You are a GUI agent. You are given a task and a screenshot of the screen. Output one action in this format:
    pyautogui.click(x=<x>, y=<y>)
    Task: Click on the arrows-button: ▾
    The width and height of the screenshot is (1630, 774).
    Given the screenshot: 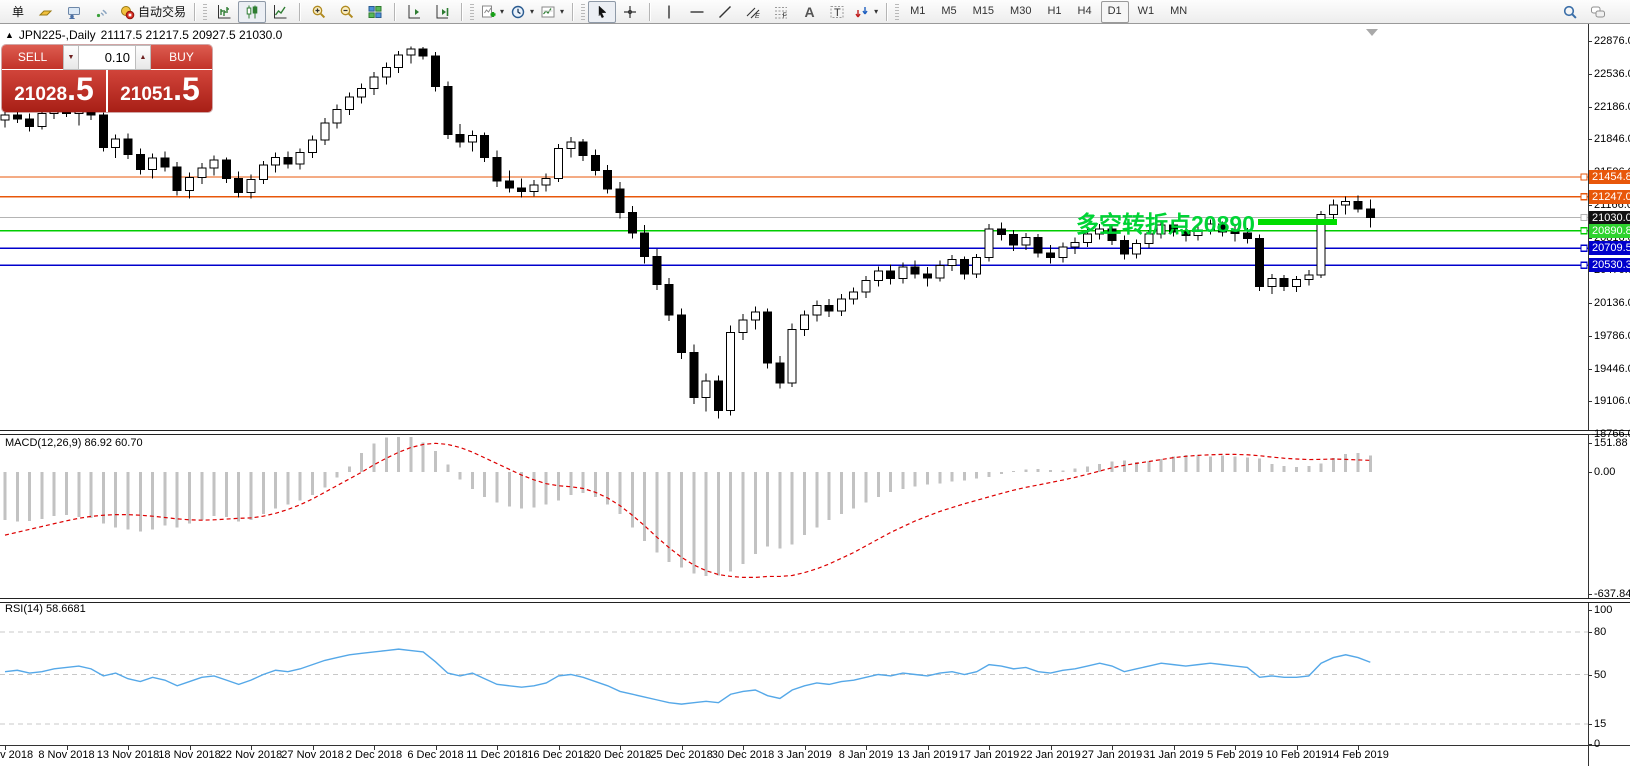 What is the action you would take?
    pyautogui.click(x=866, y=12)
    